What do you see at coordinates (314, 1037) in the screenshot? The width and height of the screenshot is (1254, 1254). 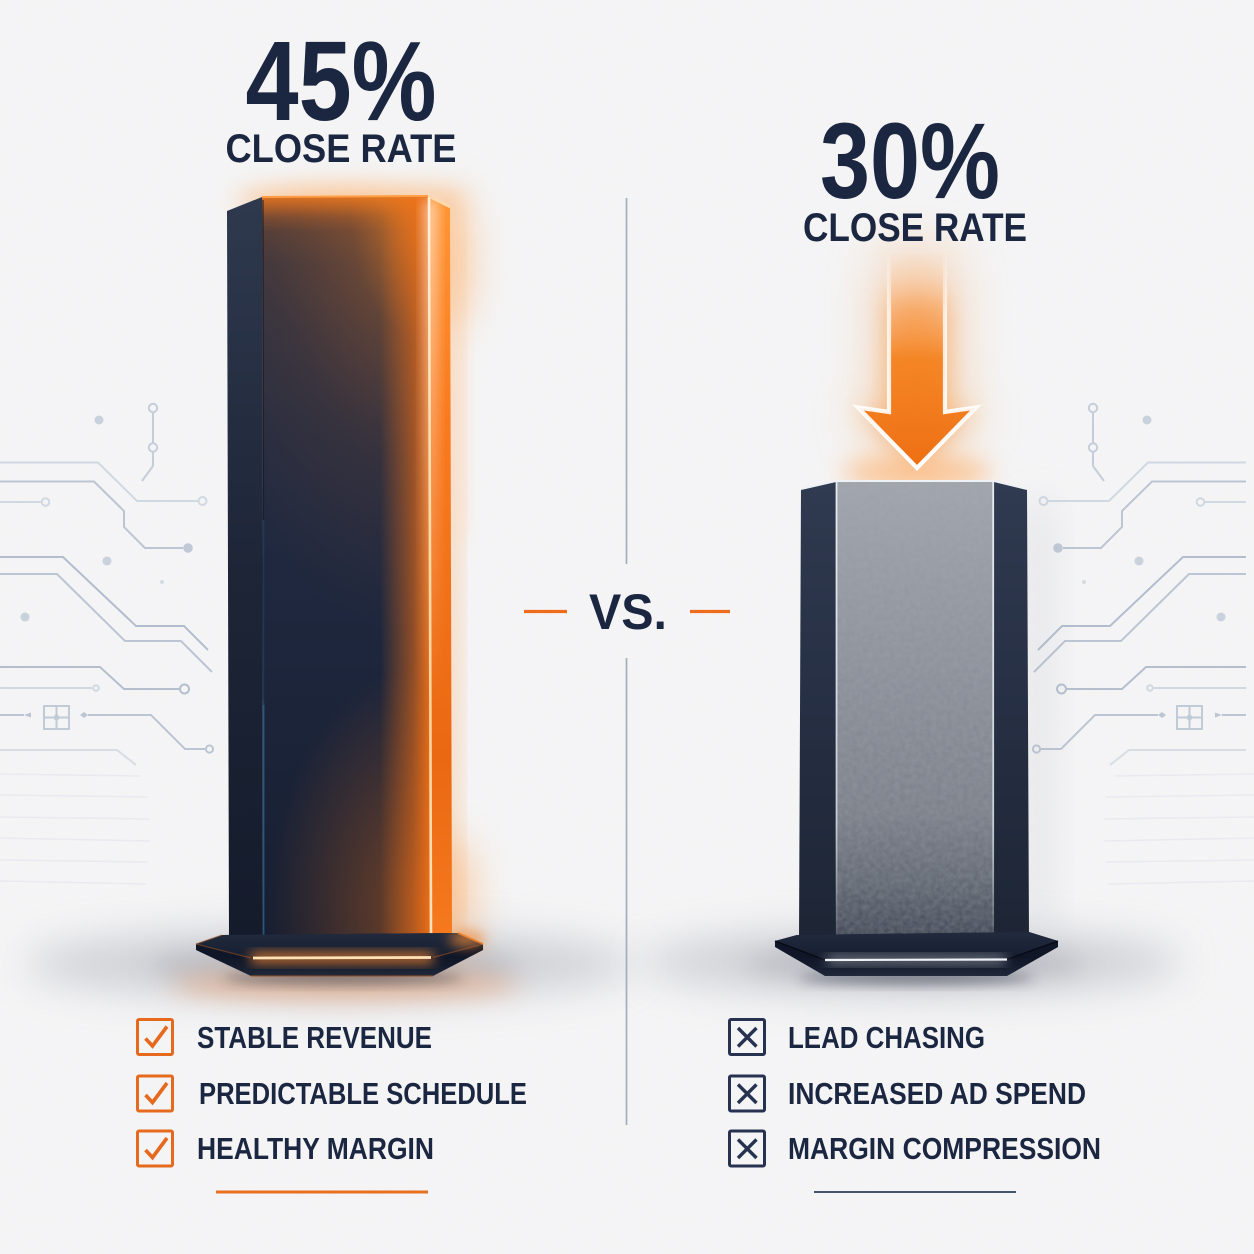 I see `svg-text: STABLE REVENUE` at bounding box center [314, 1037].